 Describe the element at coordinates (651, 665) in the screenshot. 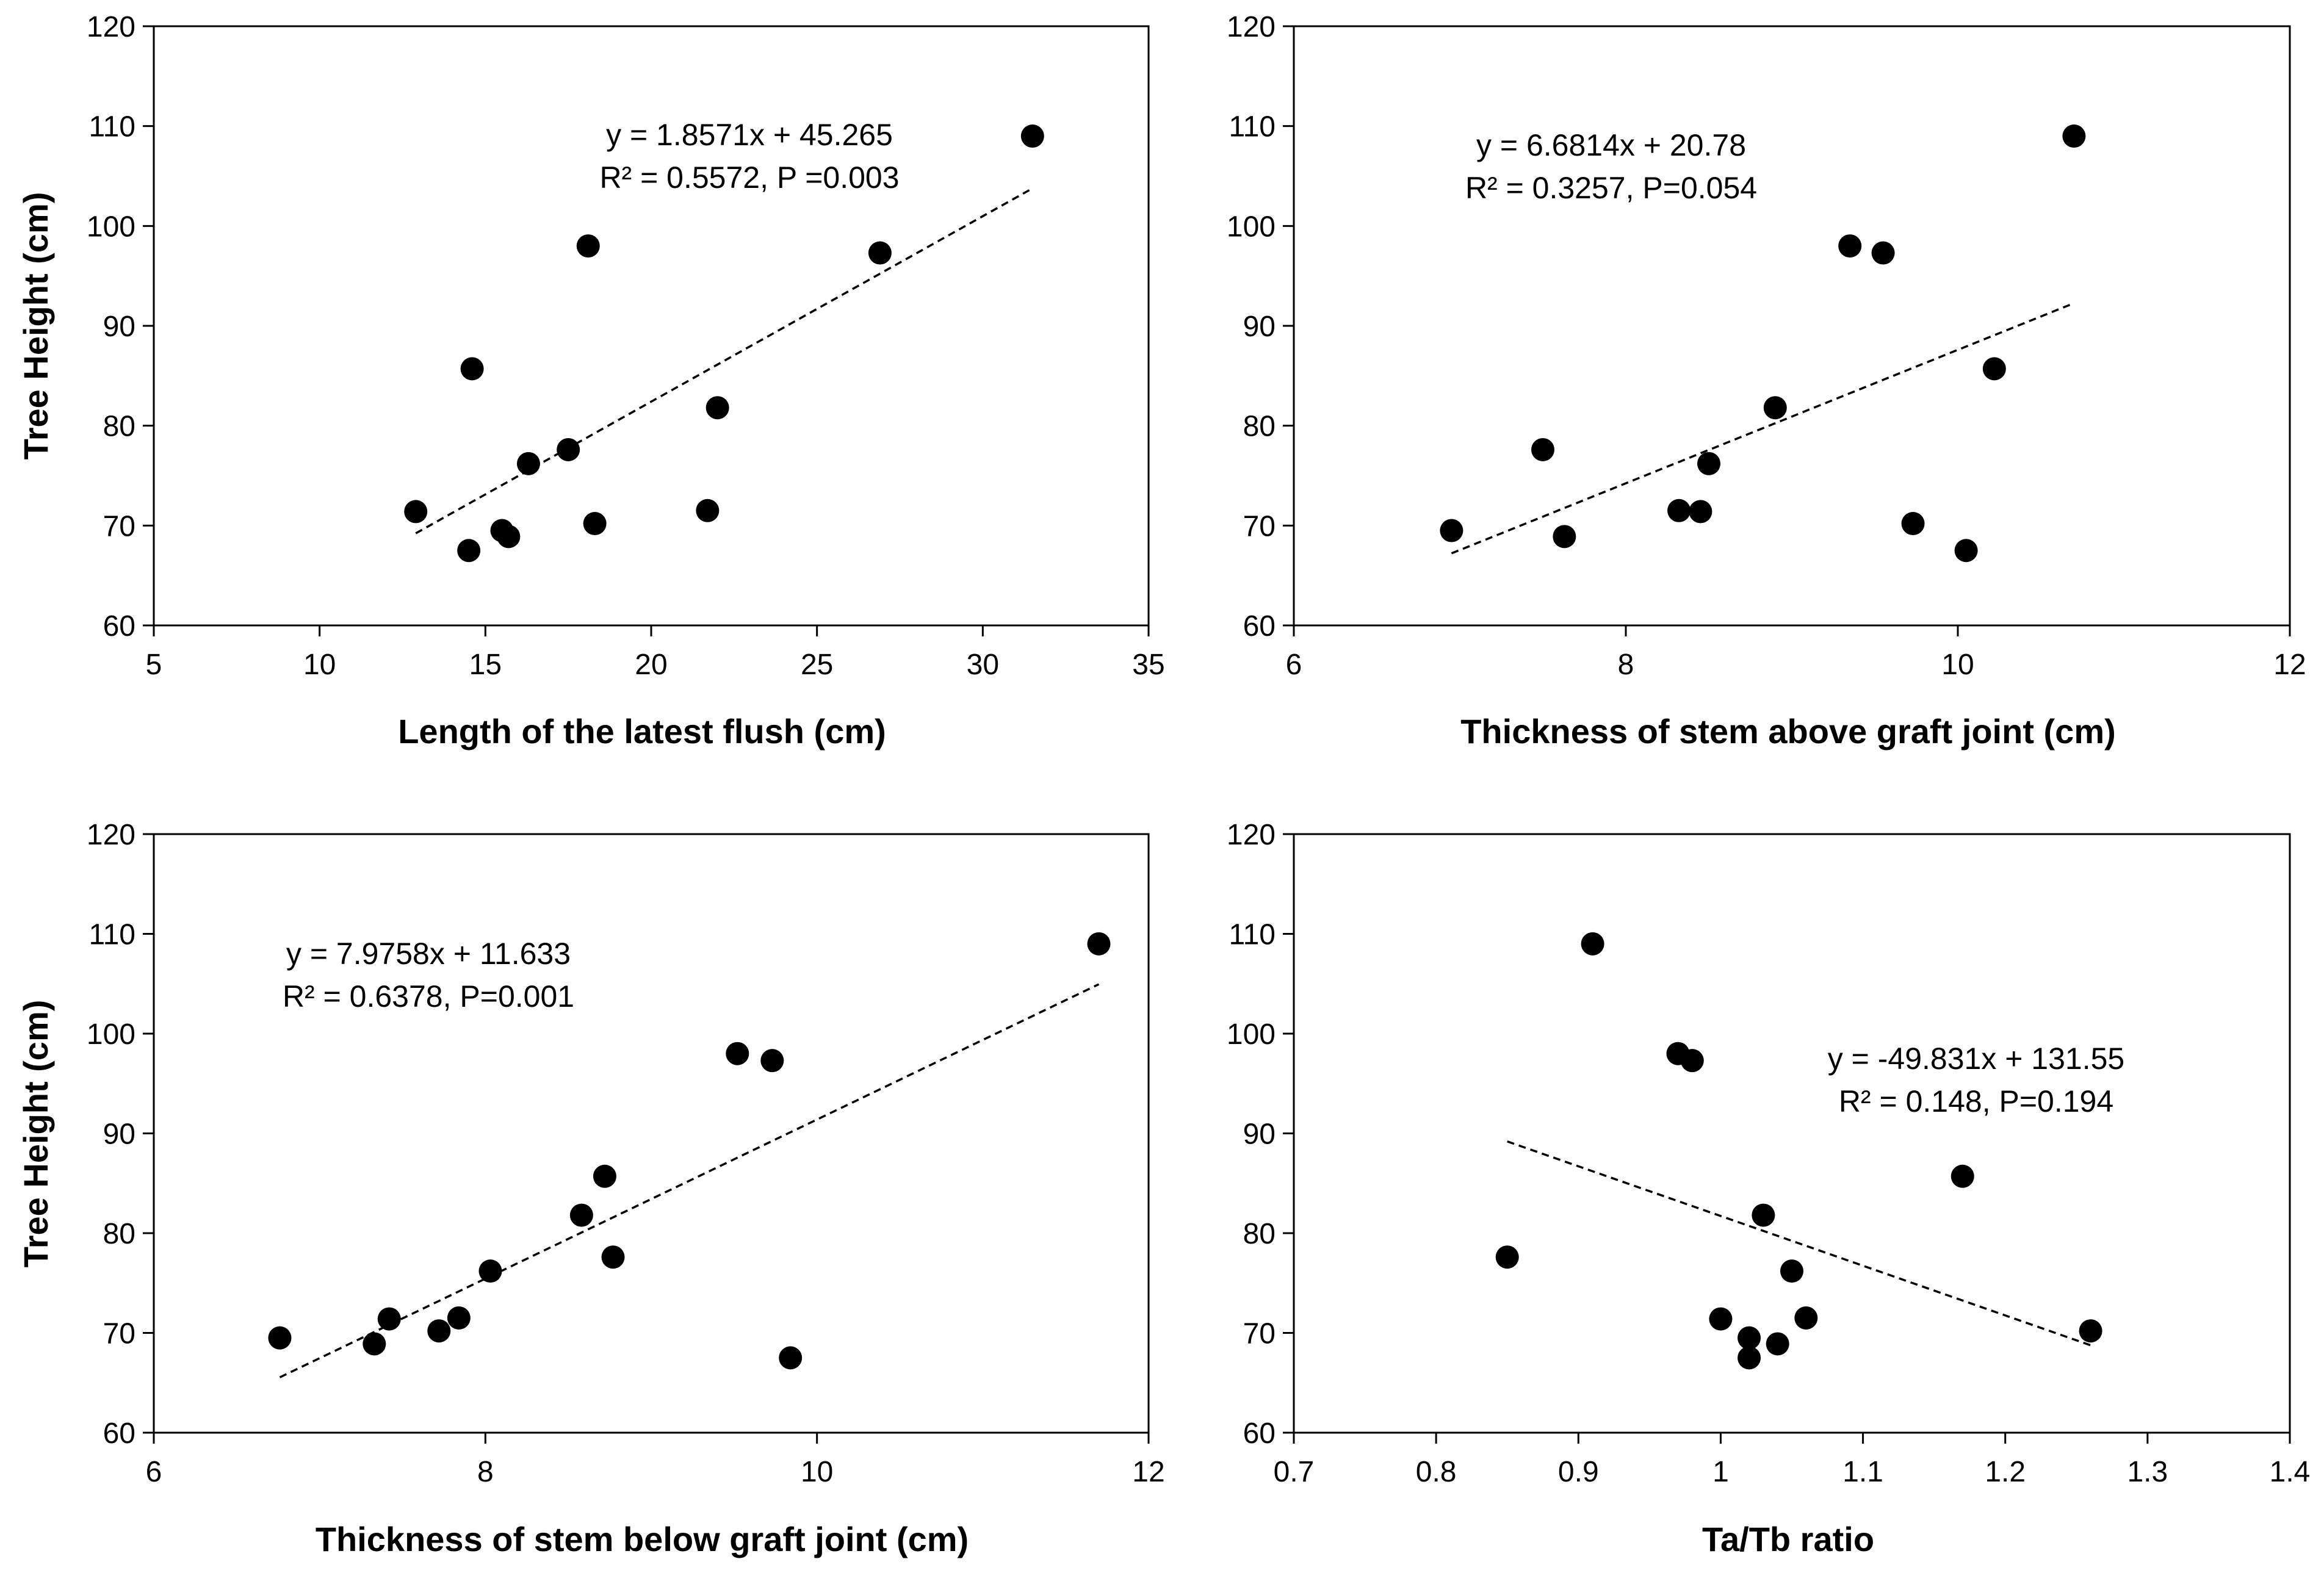

I see `x-tick-label: 20` at that location.